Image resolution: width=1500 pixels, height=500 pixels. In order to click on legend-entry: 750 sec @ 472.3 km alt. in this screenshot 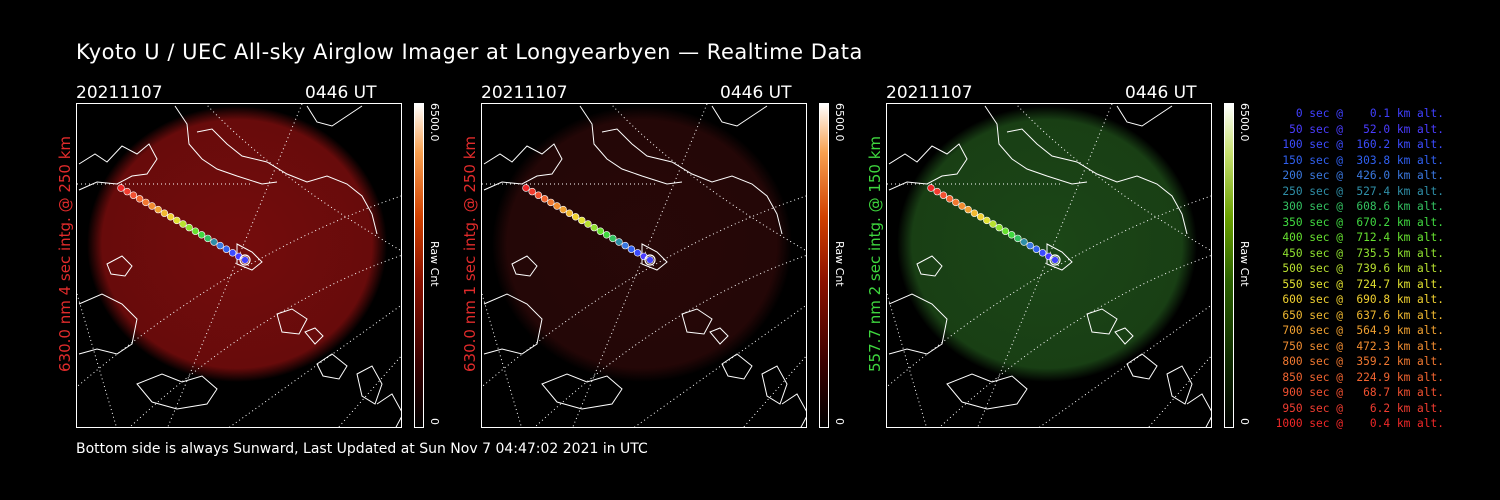, I will do `click(1359, 346)`.